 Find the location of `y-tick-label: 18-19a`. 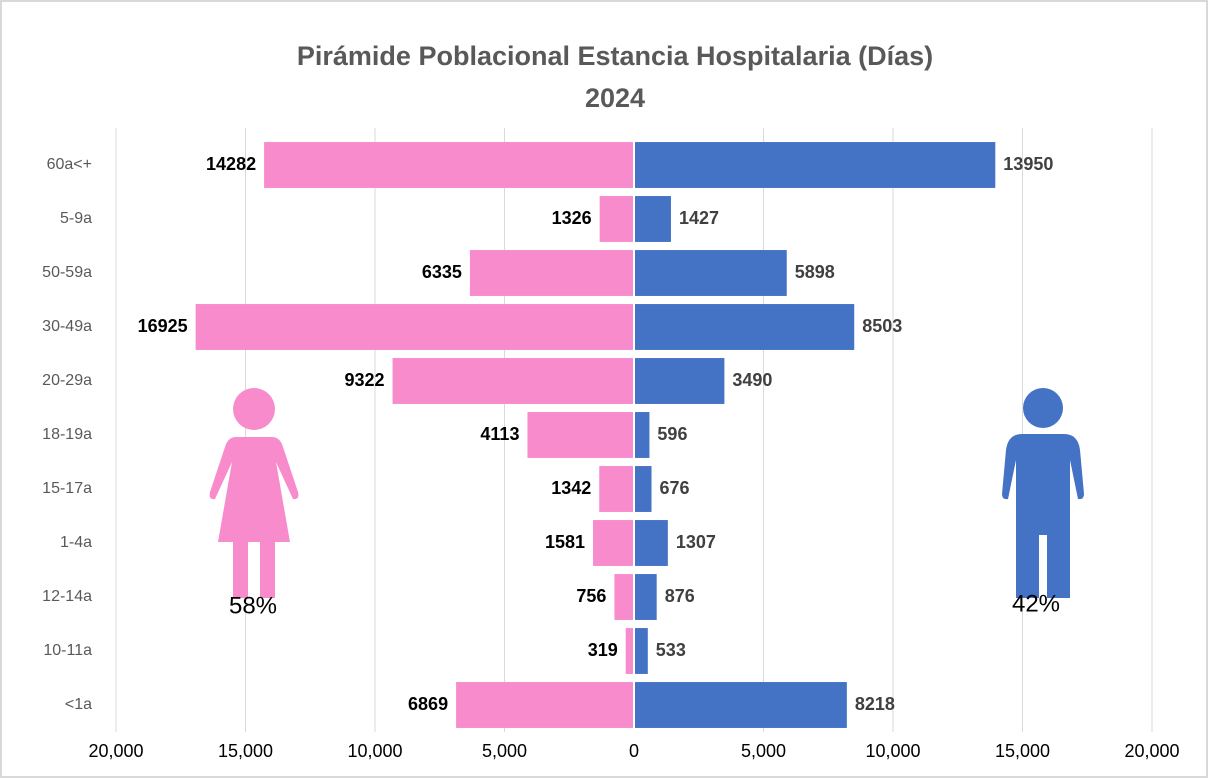

y-tick-label: 18-19a is located at coordinates (67, 434).